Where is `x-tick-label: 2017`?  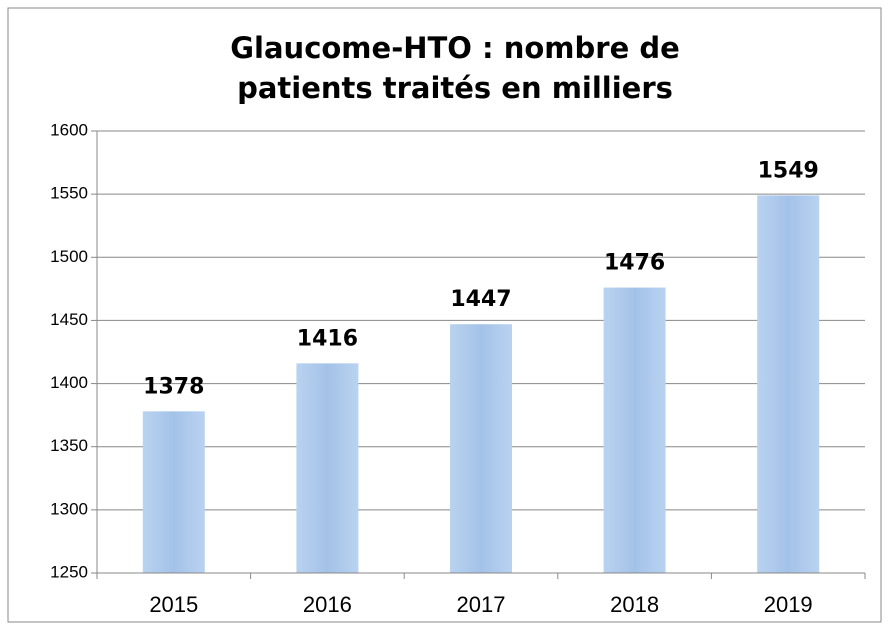
x-tick-label: 2017 is located at coordinates (481, 604).